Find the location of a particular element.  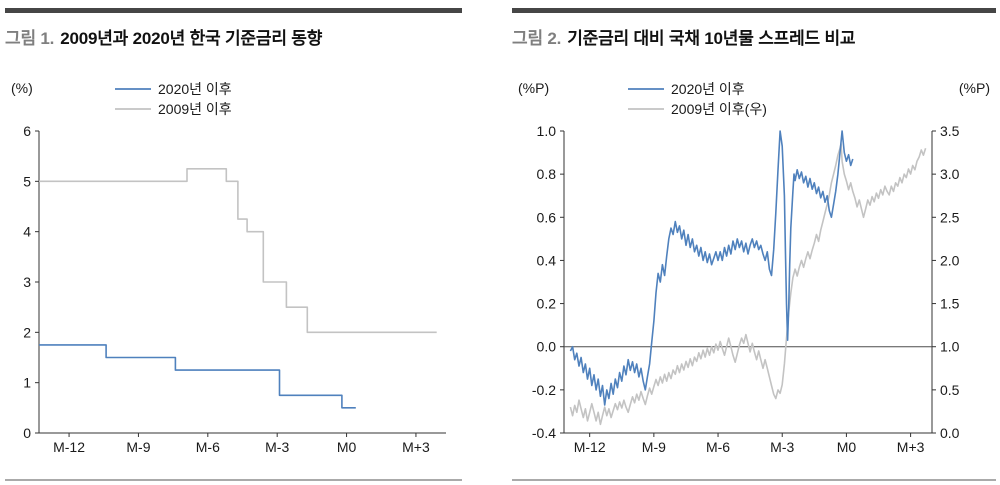

y-tick-label-left: -0.4 is located at coordinates (544, 433).